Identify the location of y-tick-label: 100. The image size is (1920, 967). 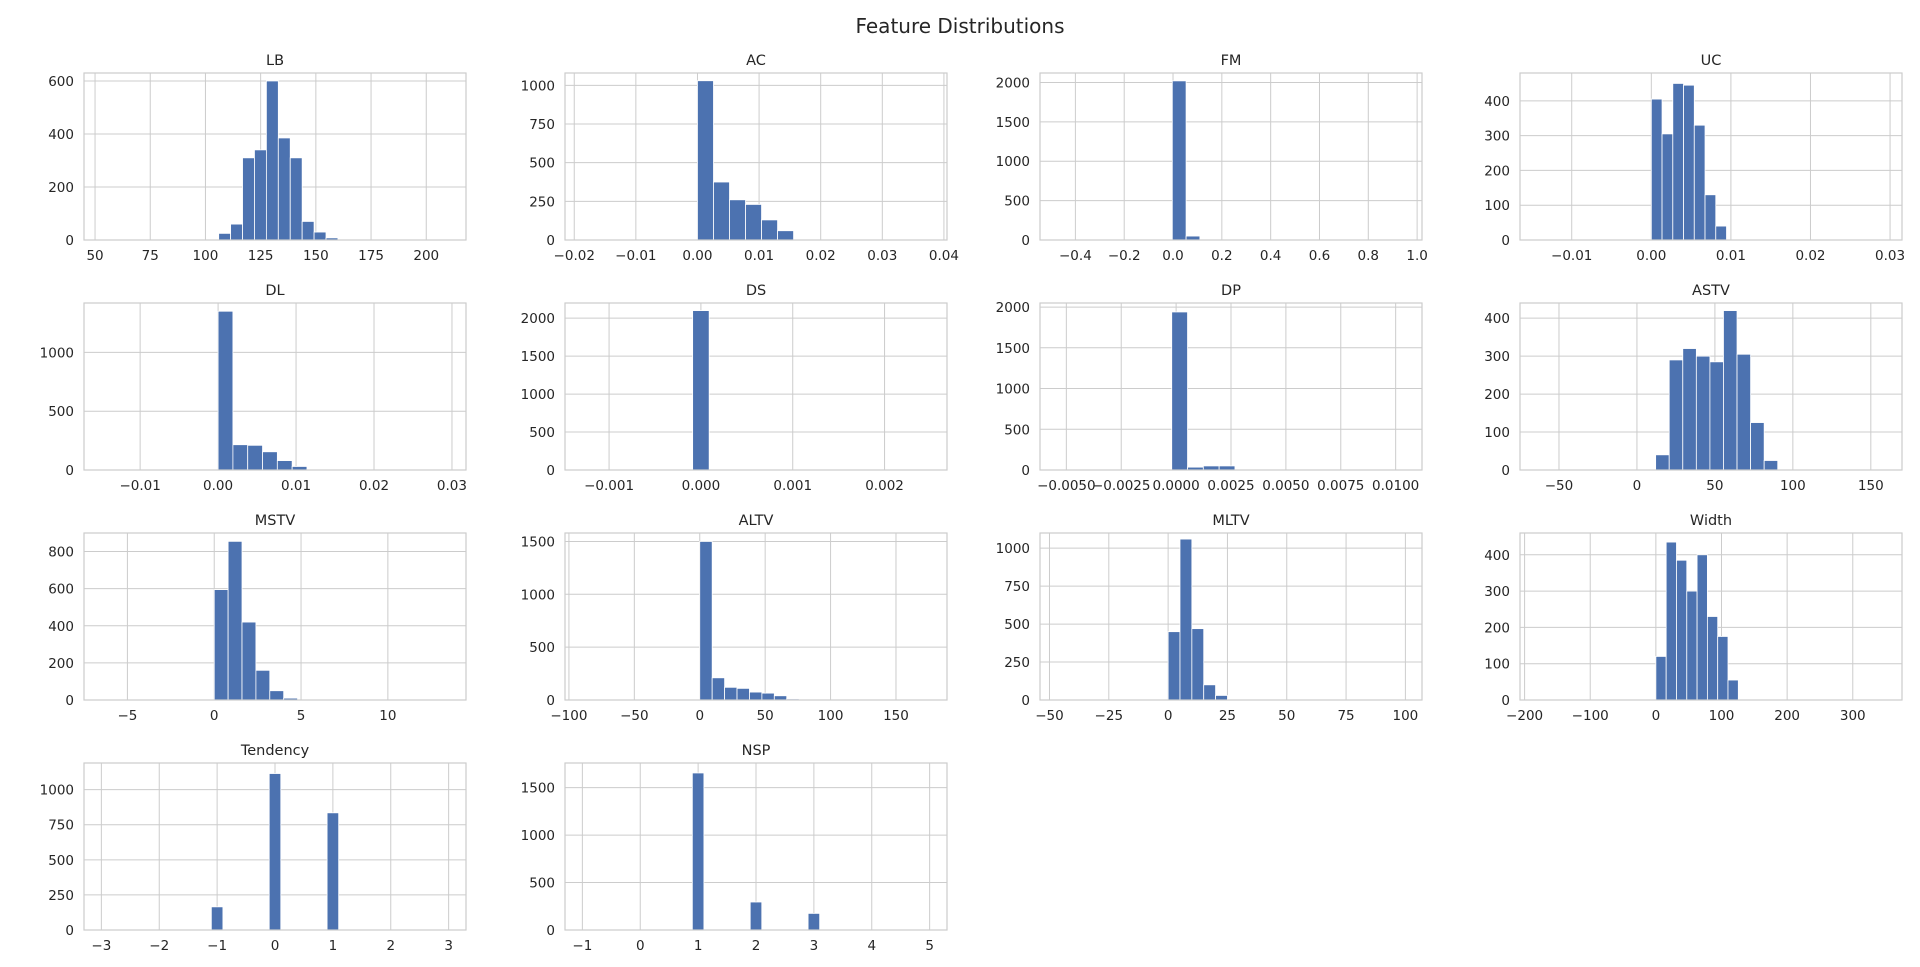
(1497, 665).